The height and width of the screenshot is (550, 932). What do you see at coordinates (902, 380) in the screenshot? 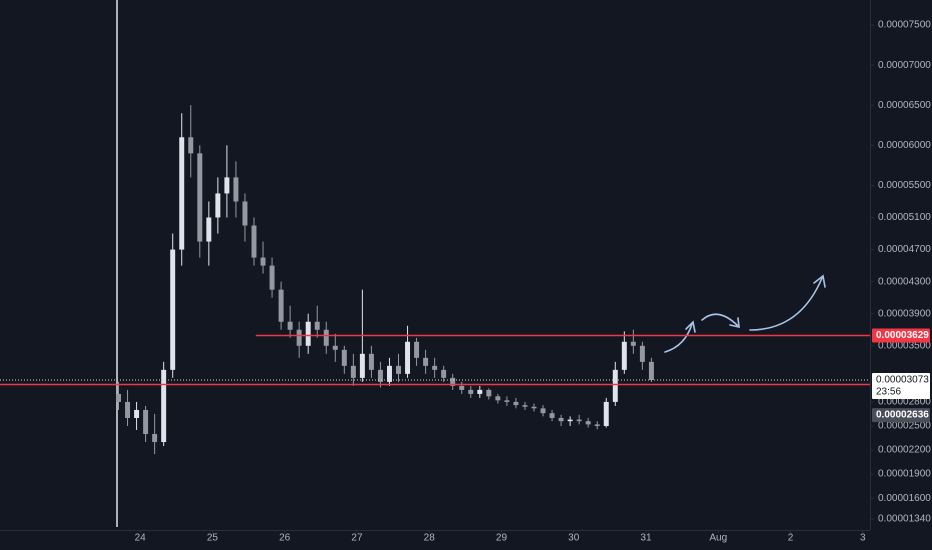
I see `current-price-label: 0.00003073` at bounding box center [902, 380].